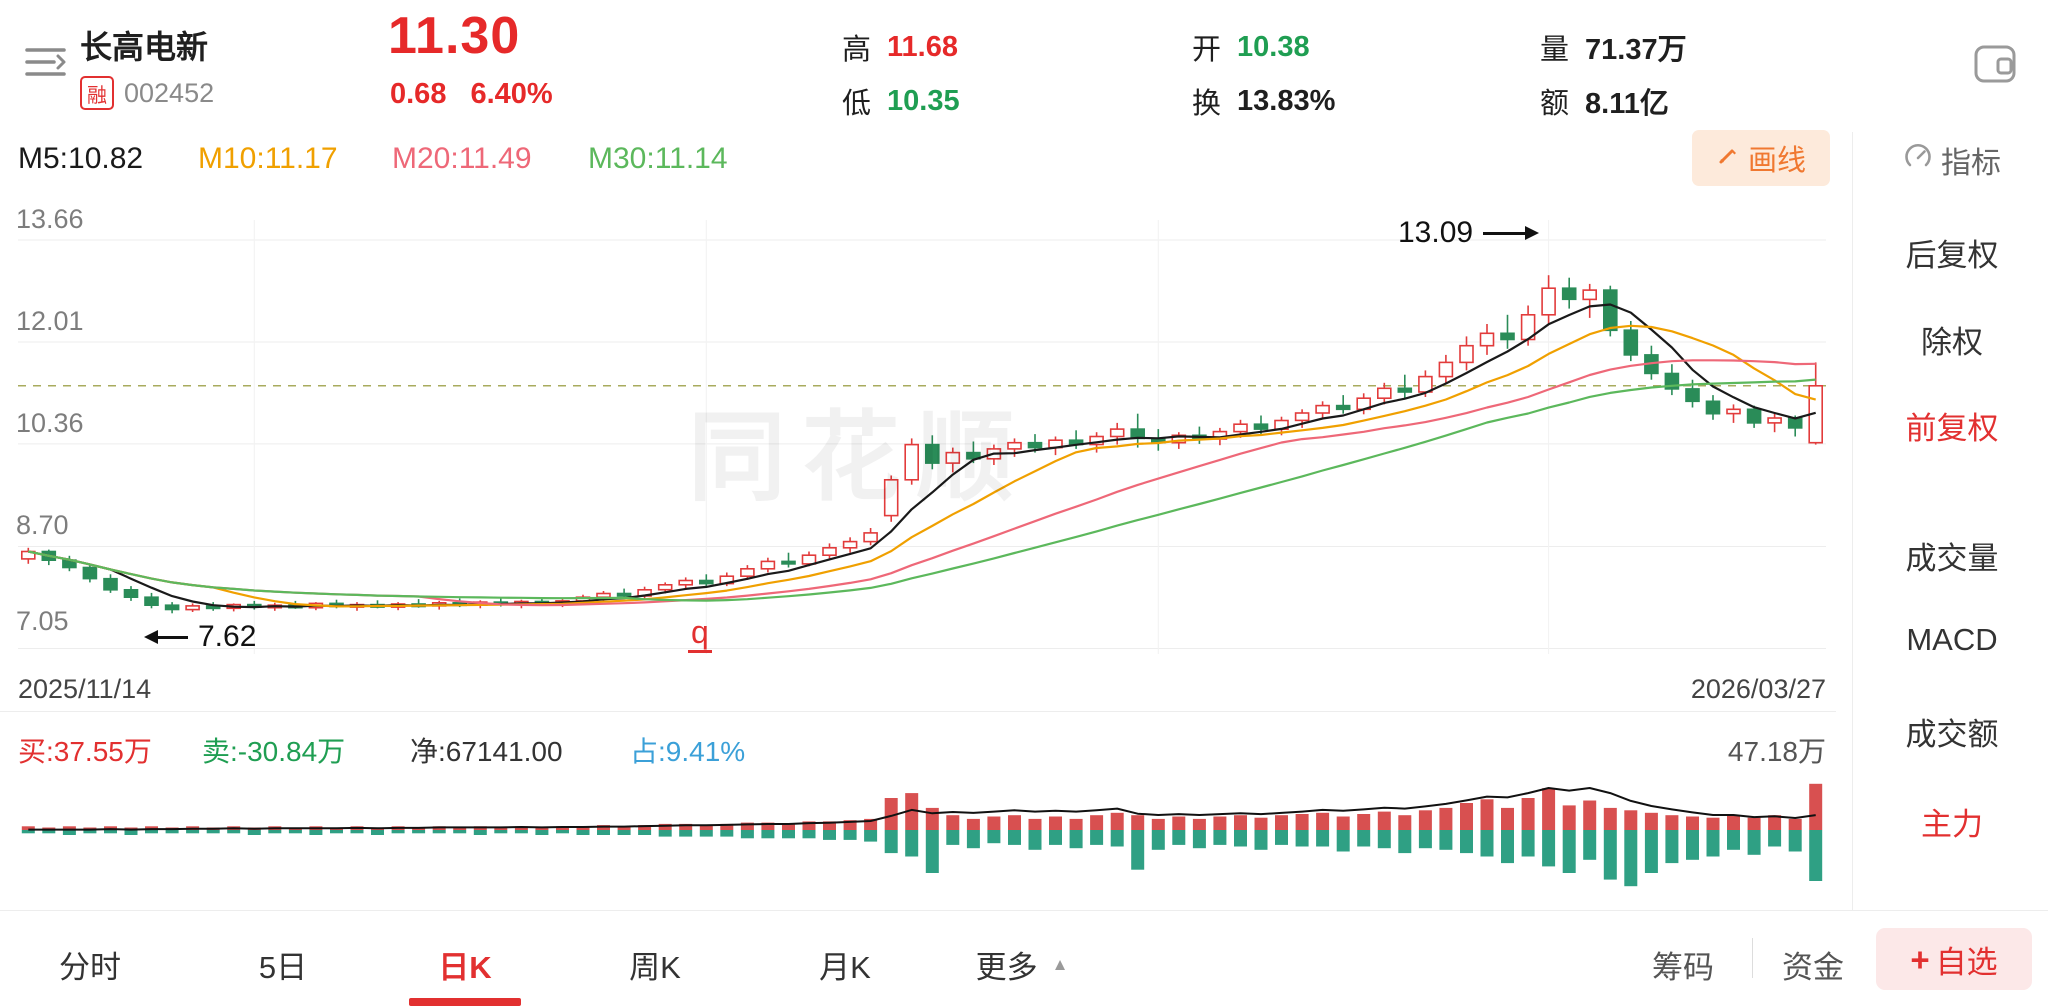  Describe the element at coordinates (166, 636) in the screenshot. I see `arrow-left-icon` at that location.